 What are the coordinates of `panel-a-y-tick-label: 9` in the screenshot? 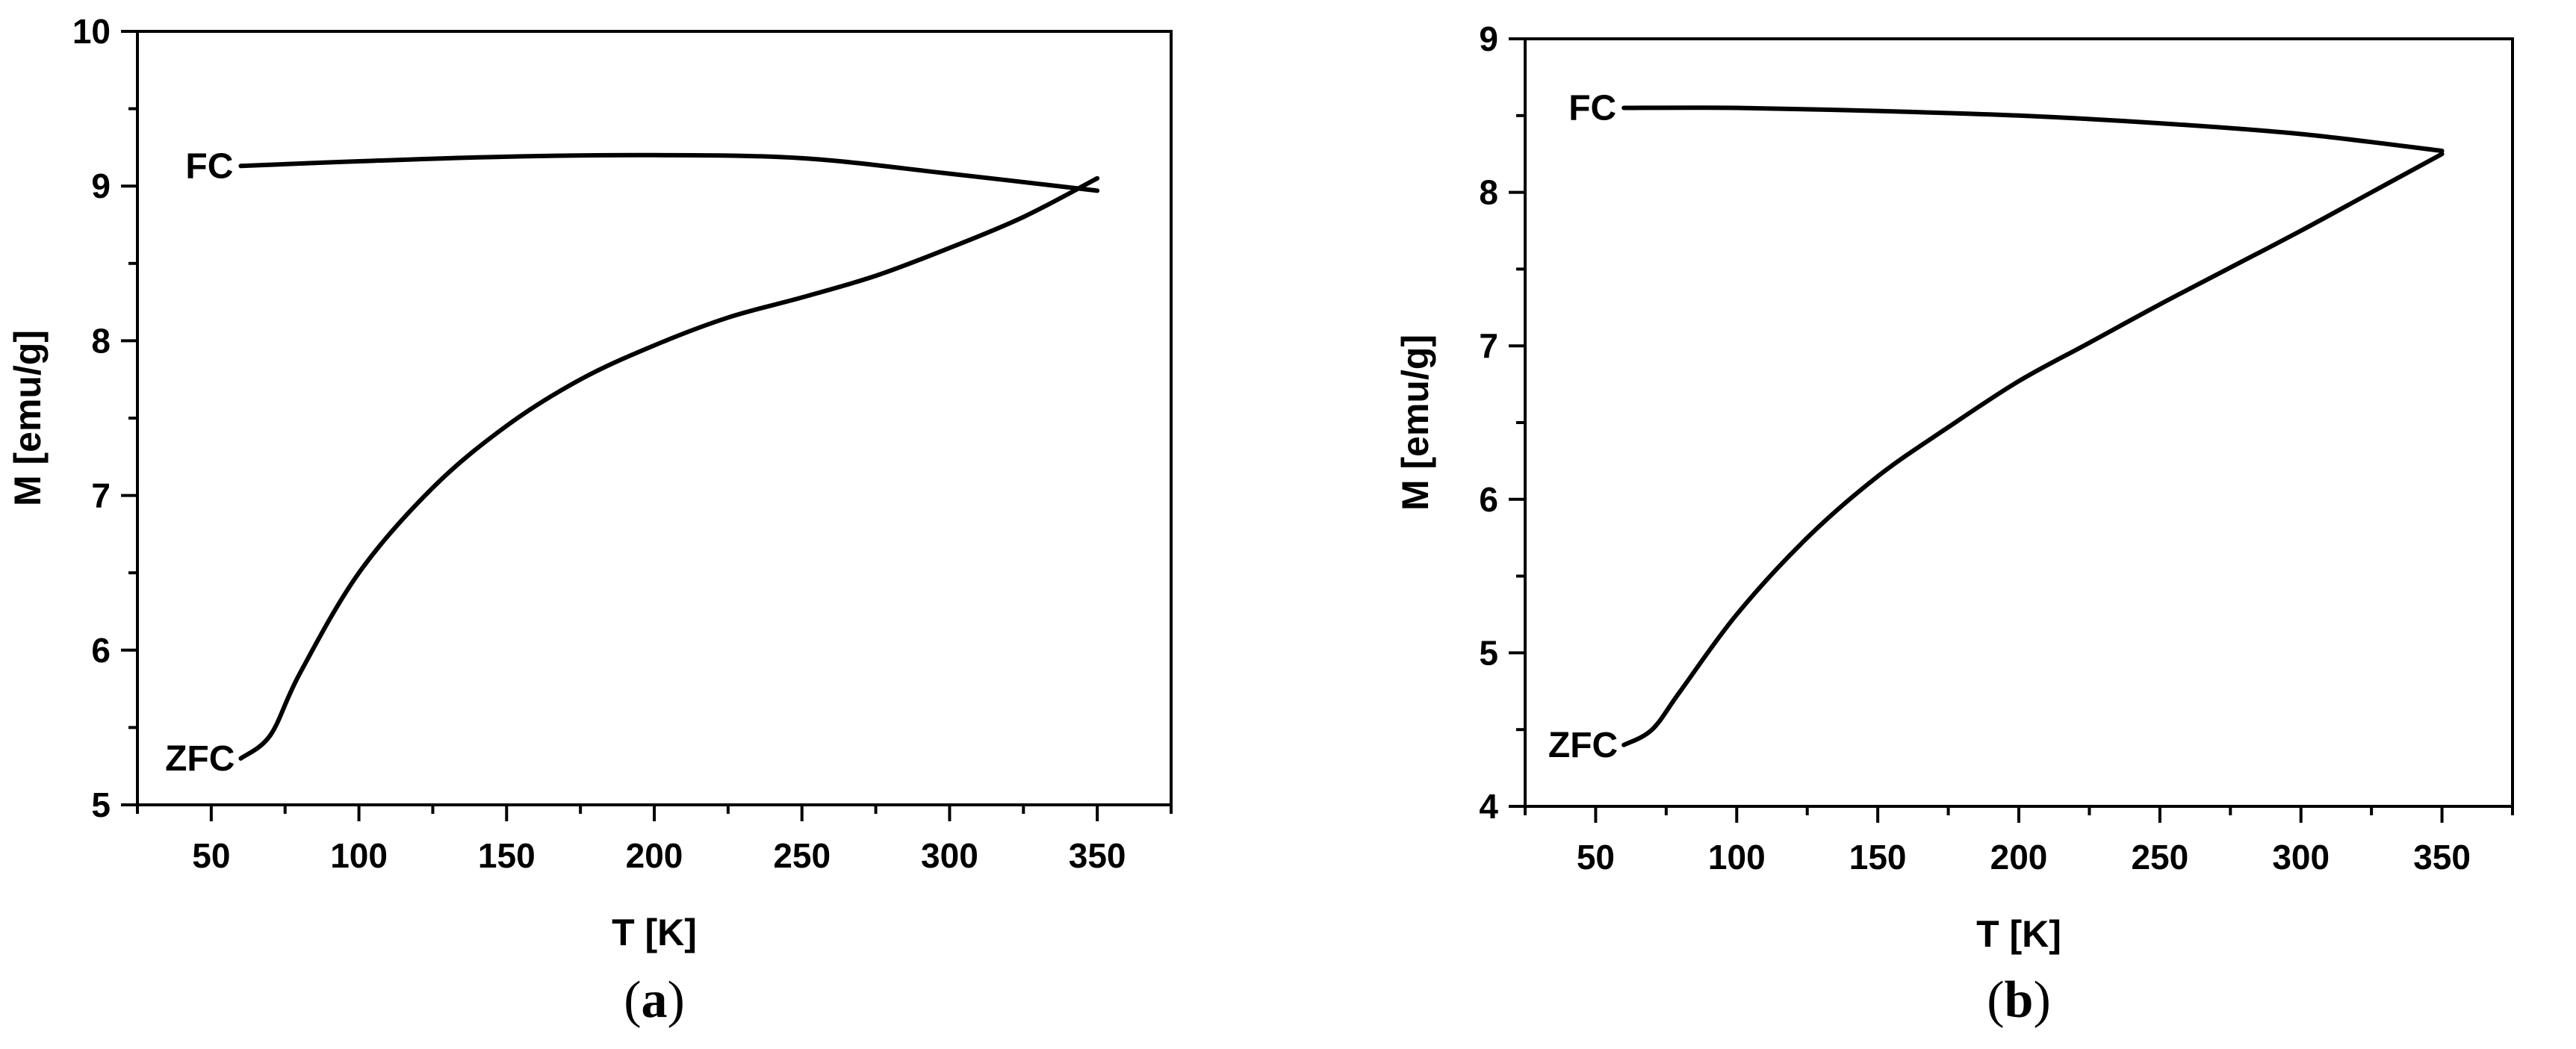 It's located at (101, 185).